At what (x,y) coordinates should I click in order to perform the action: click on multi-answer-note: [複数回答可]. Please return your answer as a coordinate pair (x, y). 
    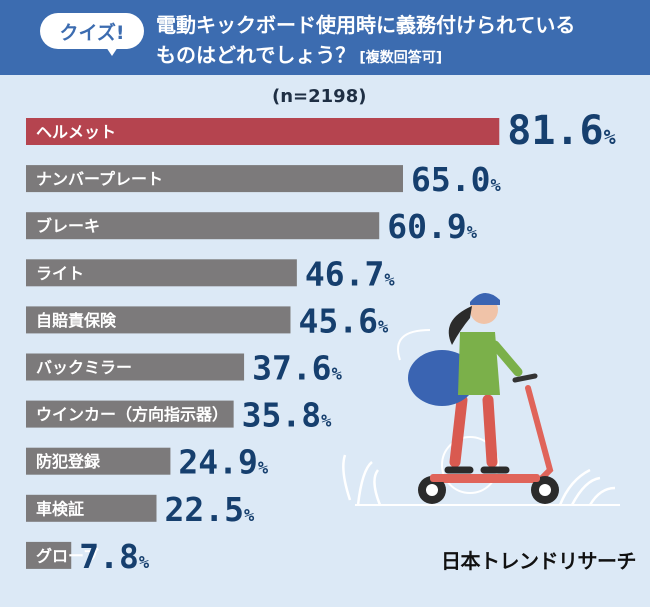
    Looking at the image, I should click on (401, 58).